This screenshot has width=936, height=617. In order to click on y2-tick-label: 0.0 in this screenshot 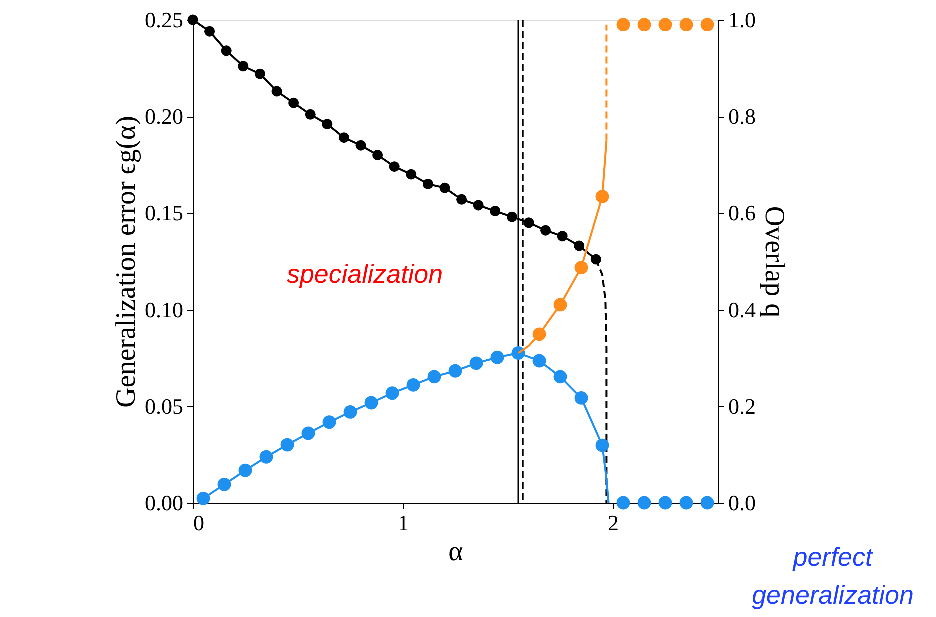, I will do `click(742, 503)`.